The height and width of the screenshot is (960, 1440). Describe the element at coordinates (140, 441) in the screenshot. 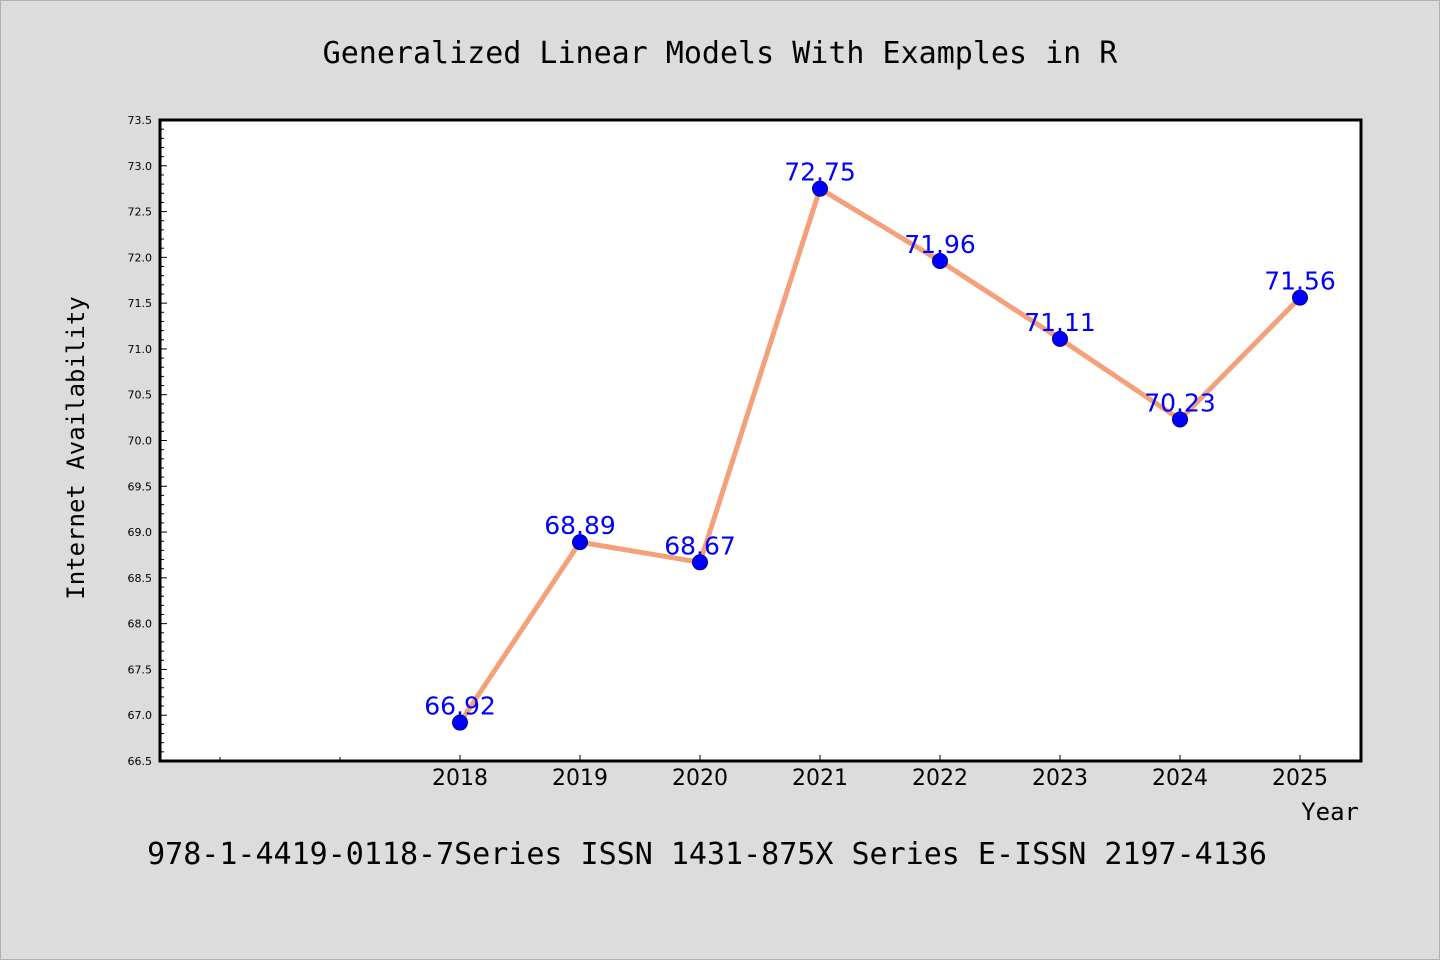

I see `y-tick-label: 70.0` at that location.